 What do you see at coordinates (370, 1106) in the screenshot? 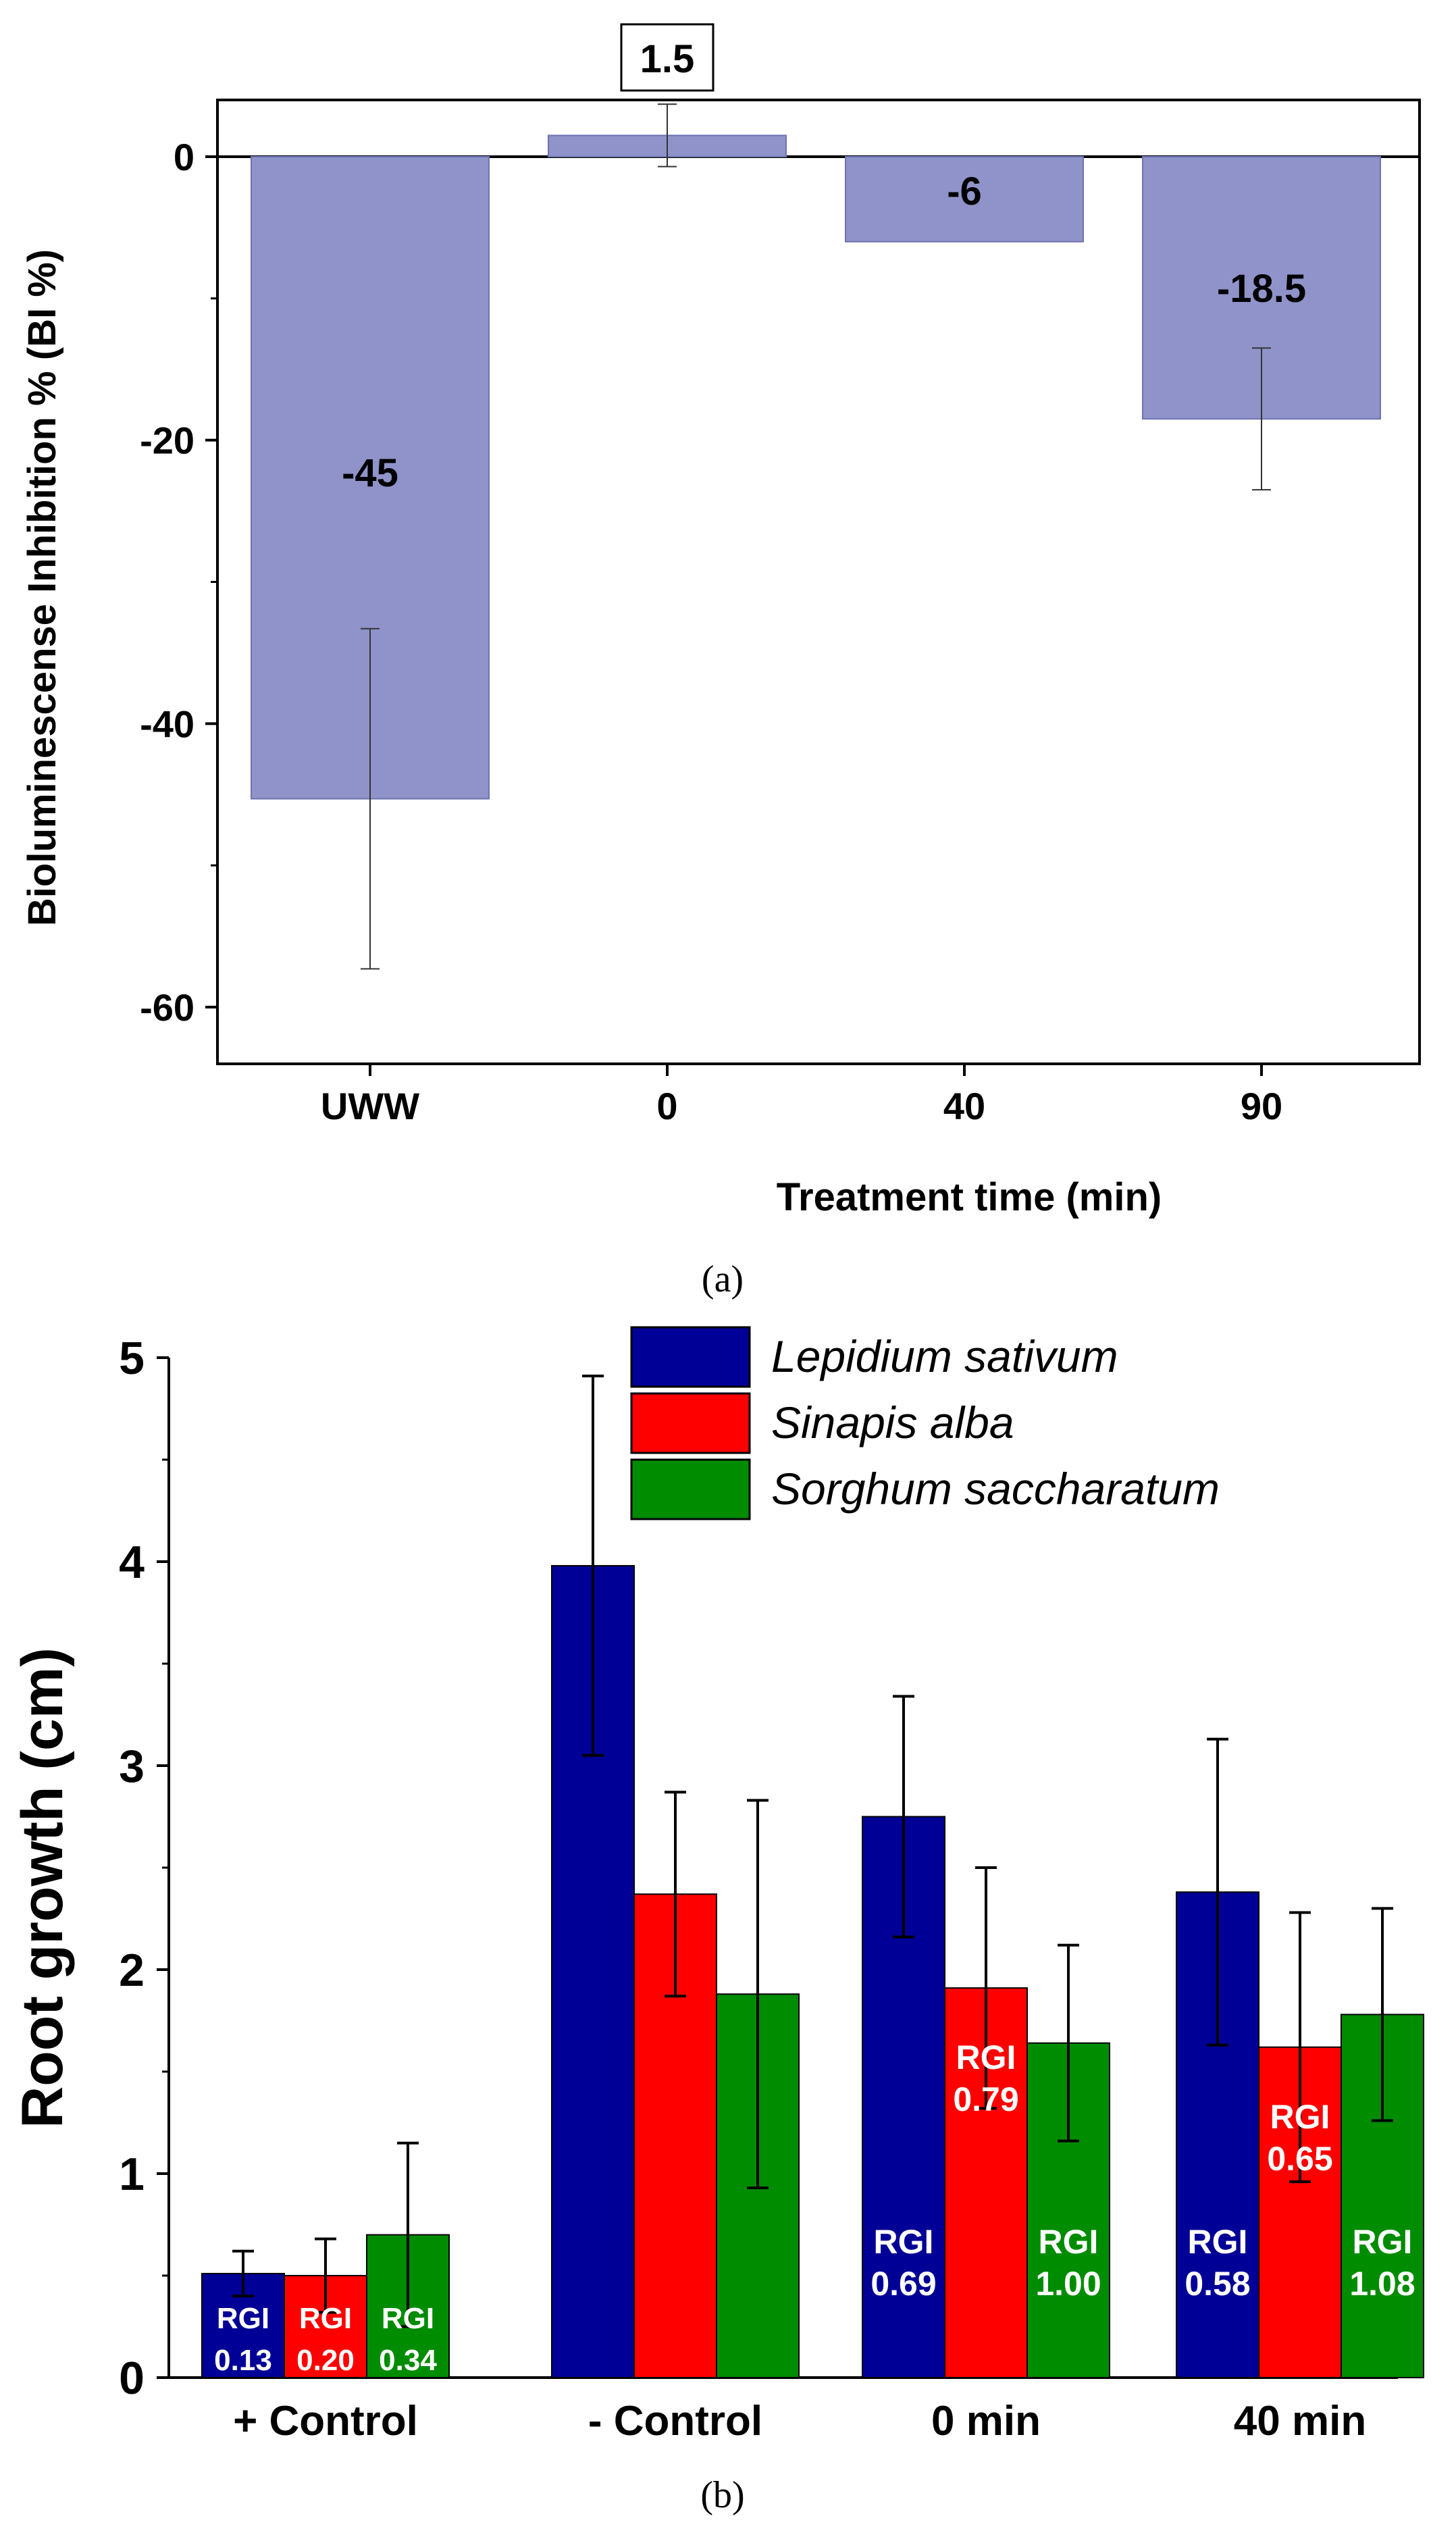
I see `chart-a-x-tick-label: UWW` at bounding box center [370, 1106].